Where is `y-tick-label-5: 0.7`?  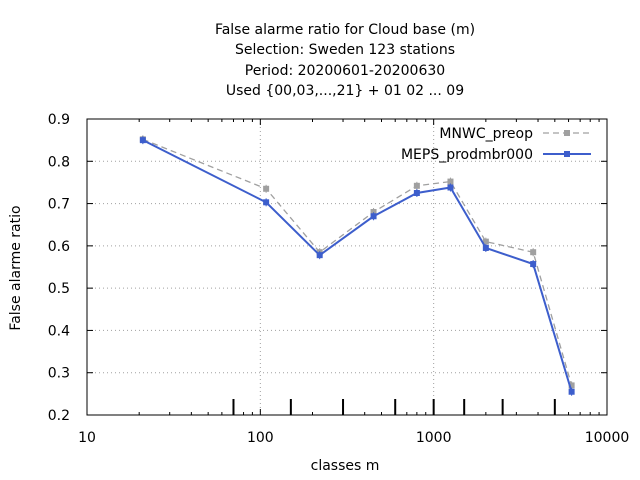
y-tick-label-5: 0.7 is located at coordinates (59, 205).